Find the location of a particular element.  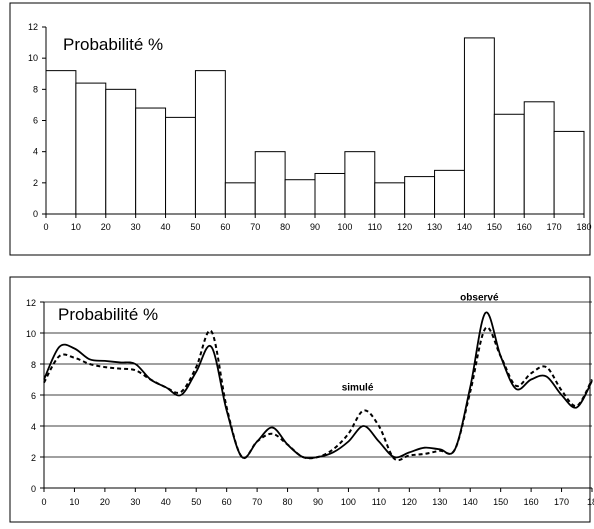

line-chart-x-tick-label: 30 is located at coordinates (135, 502).